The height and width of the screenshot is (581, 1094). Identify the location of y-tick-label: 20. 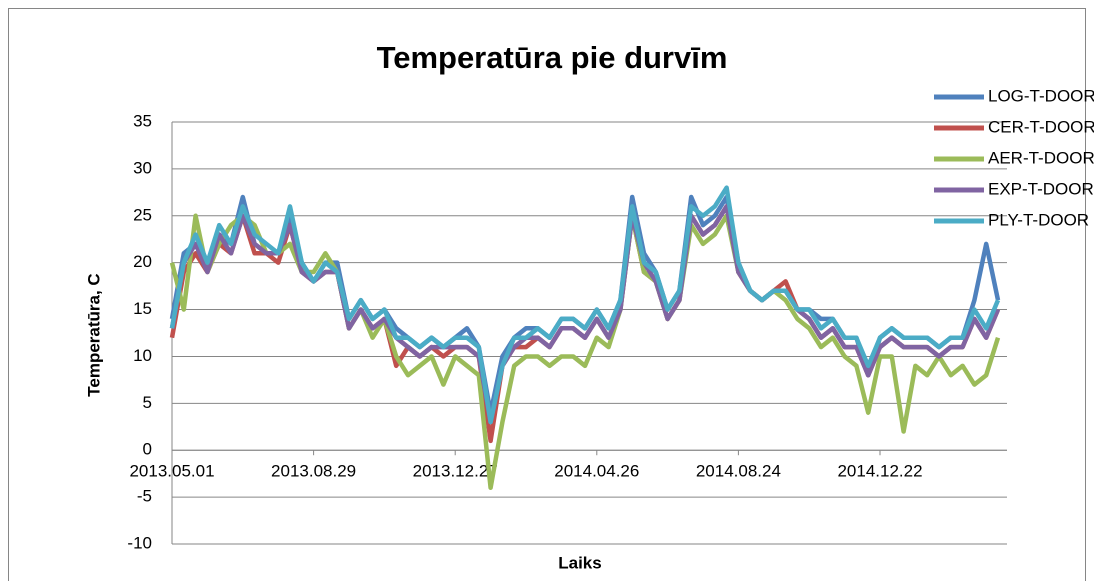
(142, 261).